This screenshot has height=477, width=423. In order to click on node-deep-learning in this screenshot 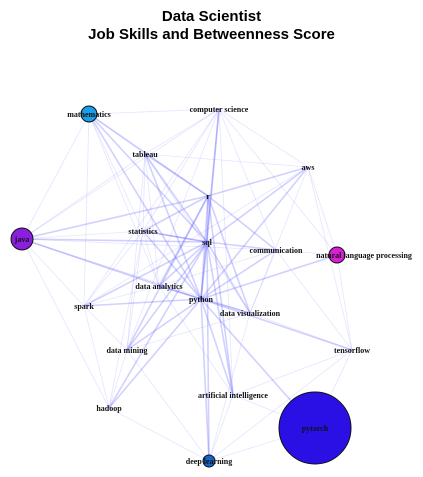, I will do `click(209, 461)`.